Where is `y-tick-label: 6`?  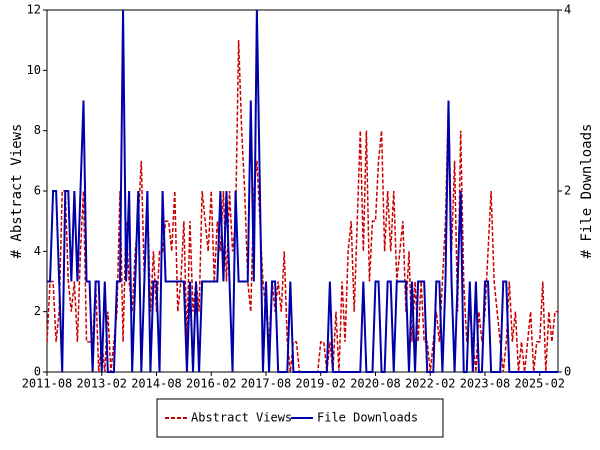 y-tick-label: 6 is located at coordinates (37, 191).